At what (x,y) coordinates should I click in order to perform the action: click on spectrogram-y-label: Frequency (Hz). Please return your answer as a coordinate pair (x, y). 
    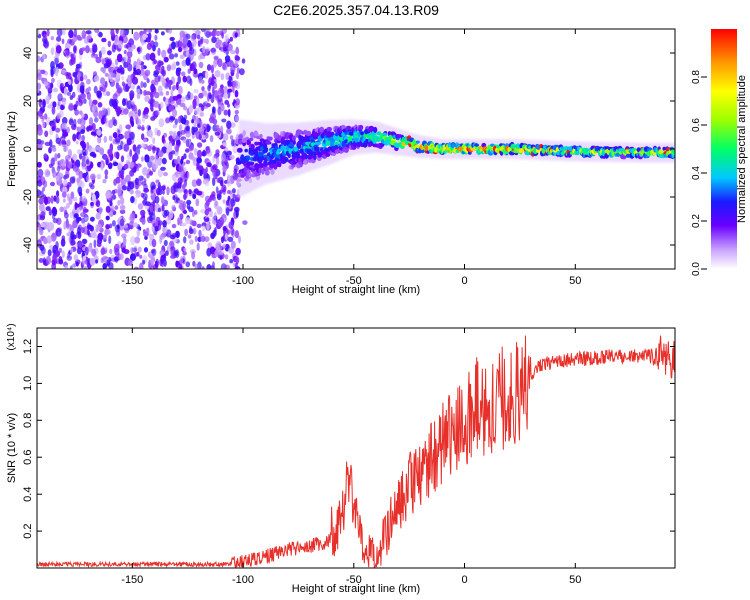
    Looking at the image, I should click on (12, 149).